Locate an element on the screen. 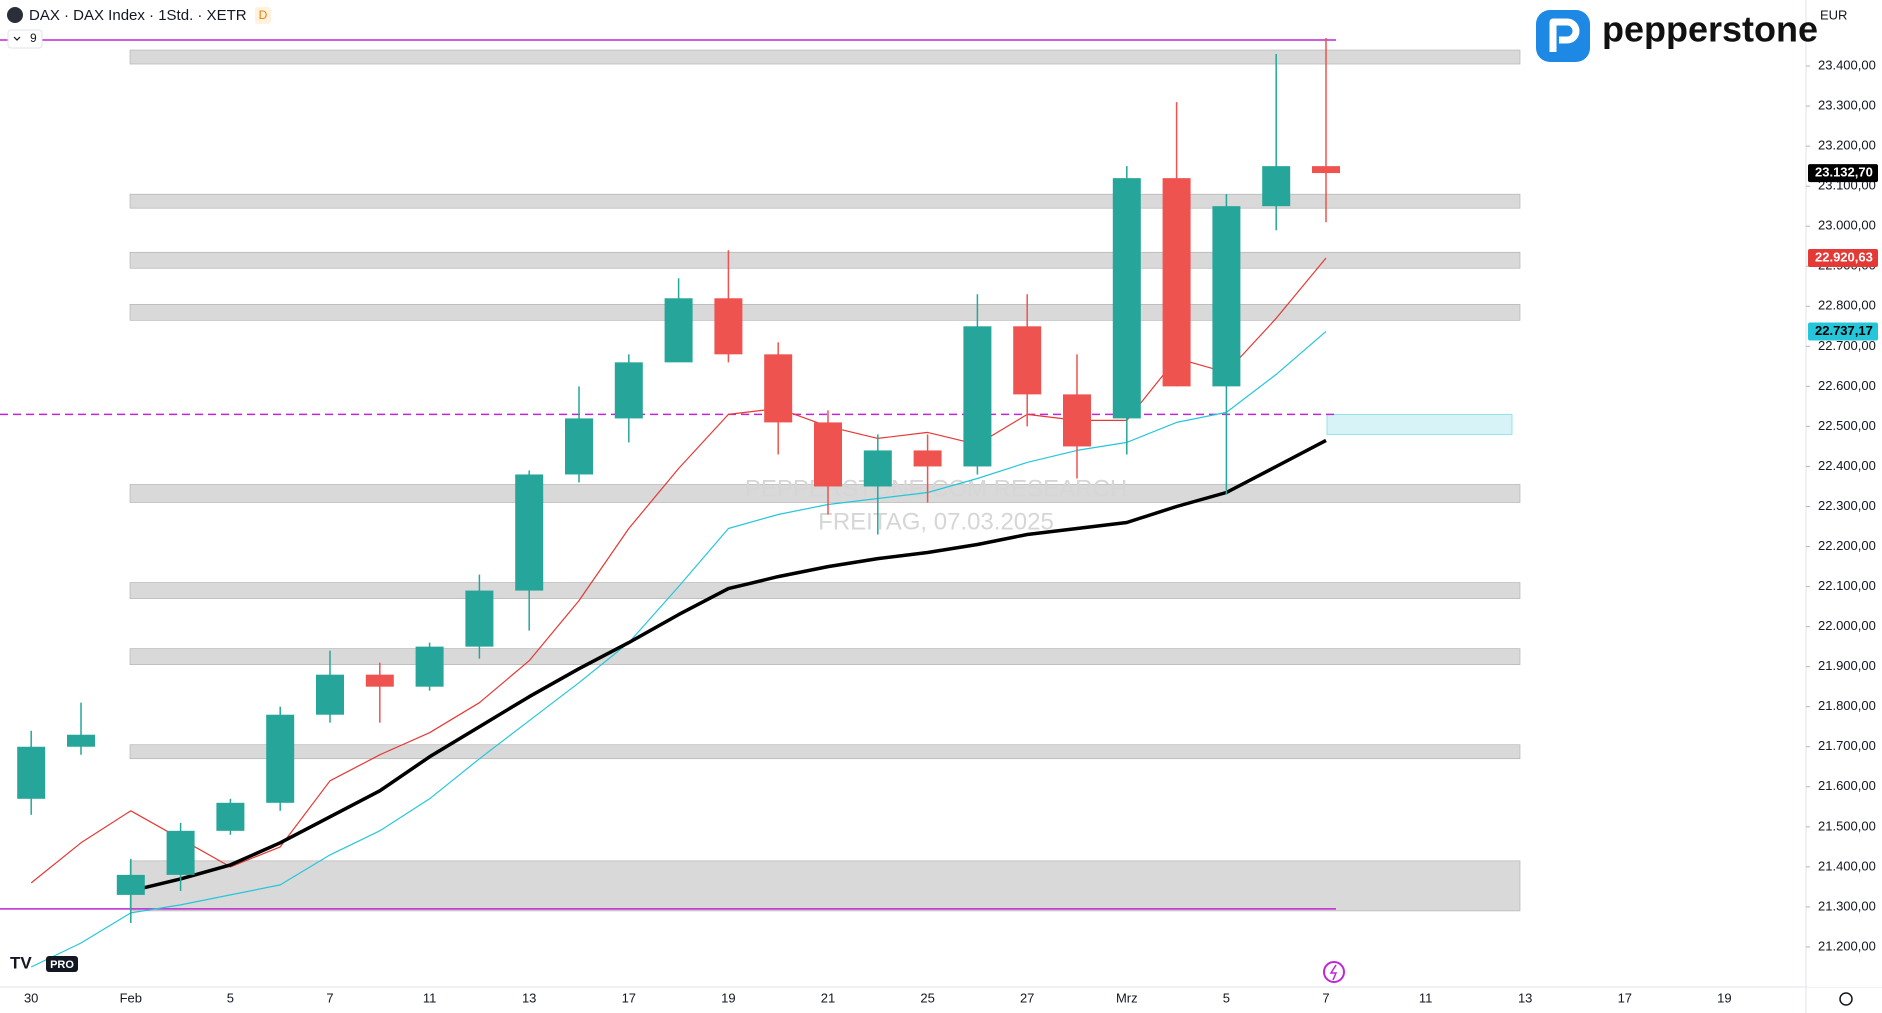 The height and width of the screenshot is (1013, 1882). y-tick-label: 21.200,00 is located at coordinates (1847, 945).